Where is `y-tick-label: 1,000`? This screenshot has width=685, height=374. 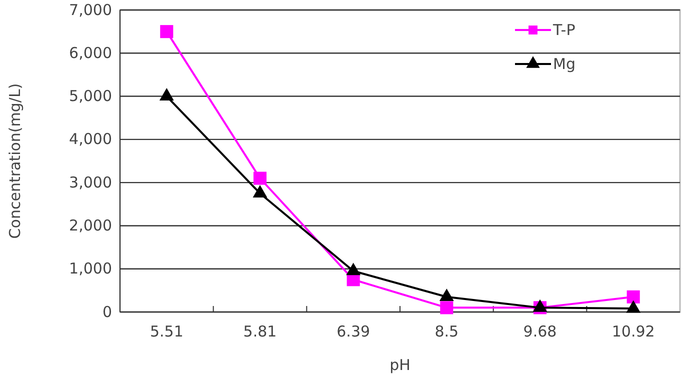
y-tick-label: 1,000 is located at coordinates (90, 269).